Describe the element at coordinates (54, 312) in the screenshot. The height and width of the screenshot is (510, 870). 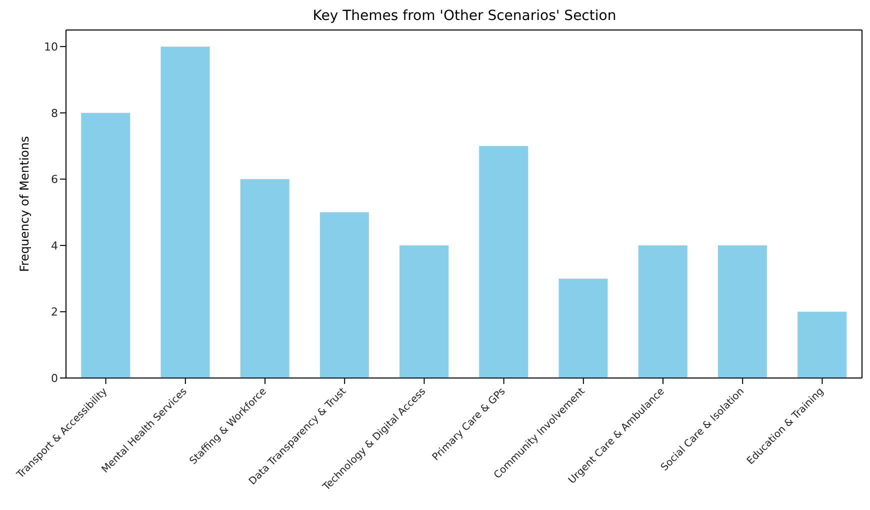
I see `y-tick-label: 2` at that location.